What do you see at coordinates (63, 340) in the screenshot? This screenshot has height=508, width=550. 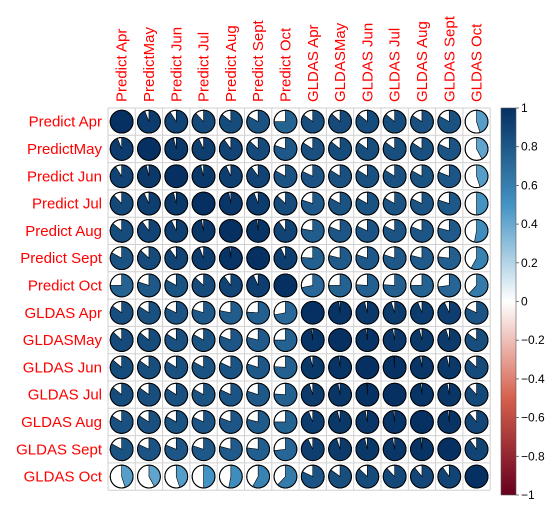 I see `row-label: GLDASMay` at bounding box center [63, 340].